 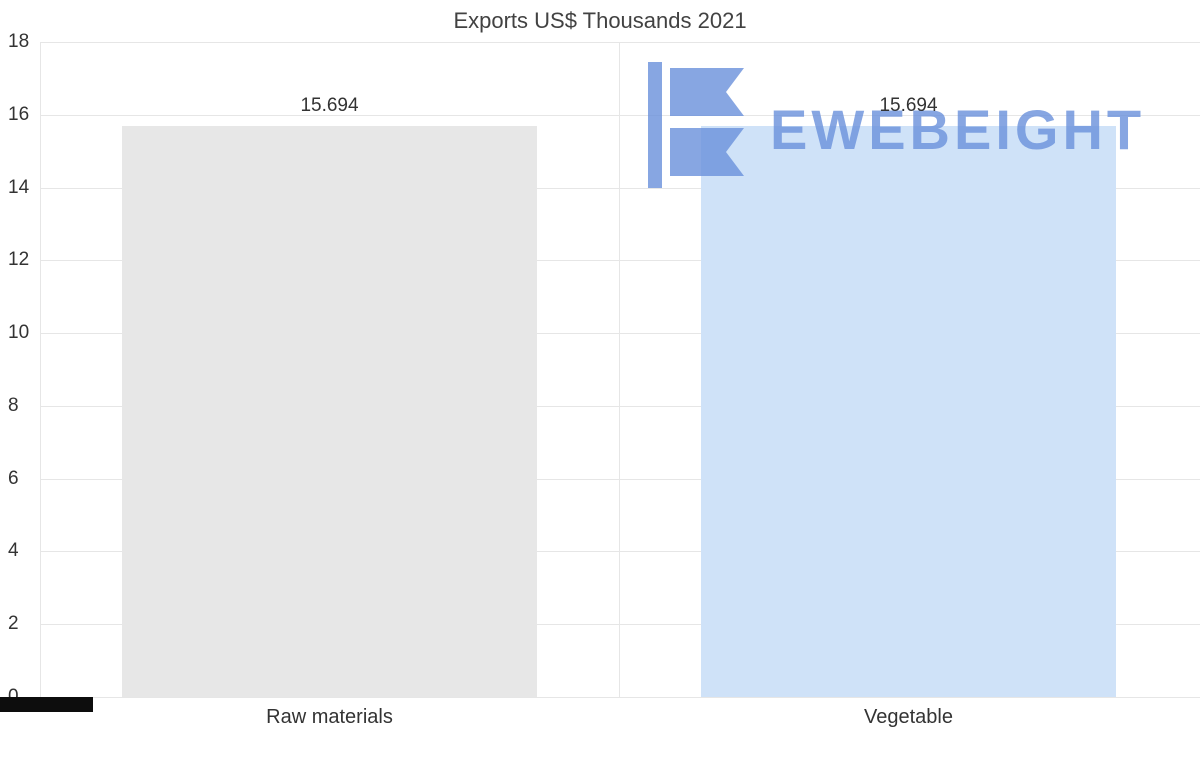 What do you see at coordinates (23, 697) in the screenshot?
I see `y-axis-tick-label: 0` at bounding box center [23, 697].